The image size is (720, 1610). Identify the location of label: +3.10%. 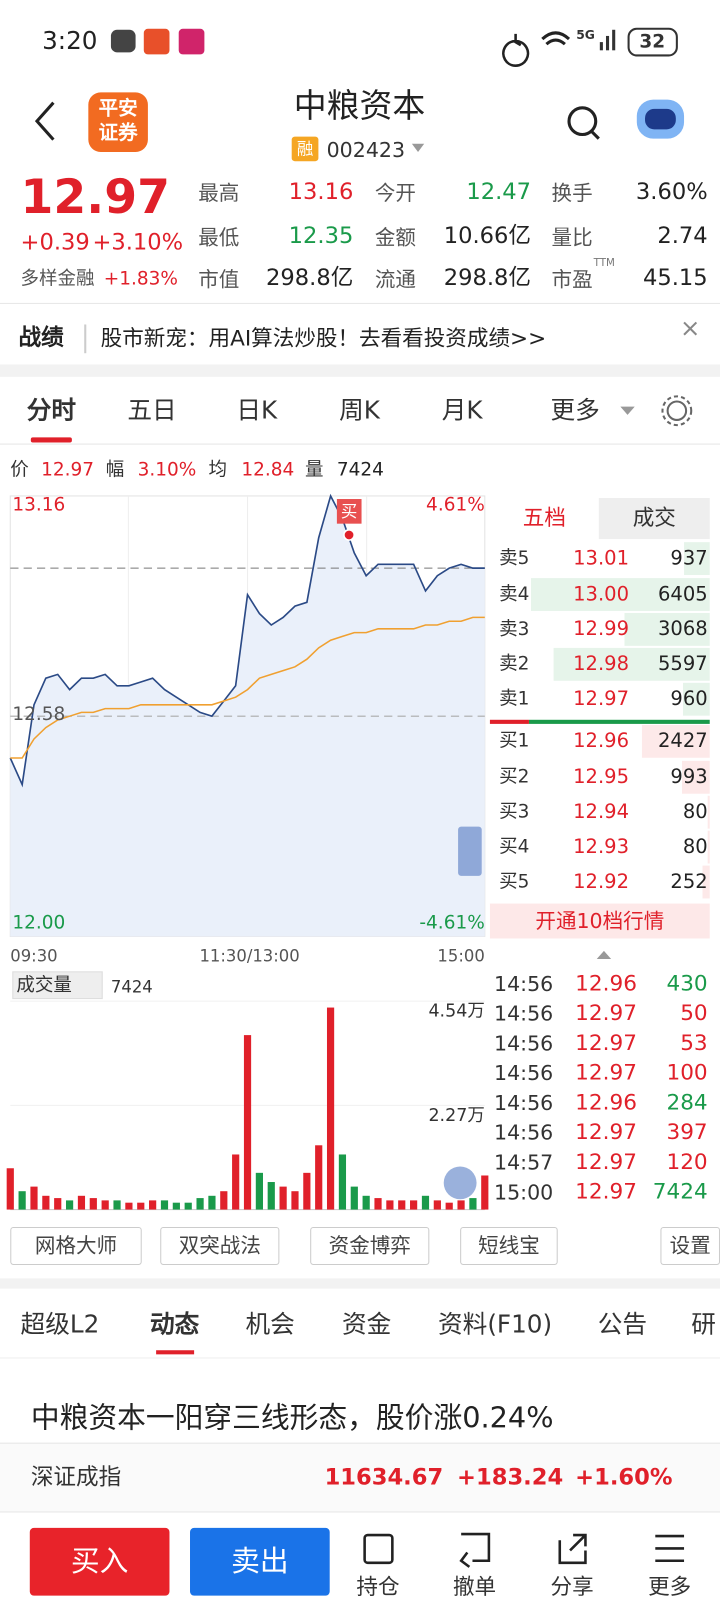
(138, 242).